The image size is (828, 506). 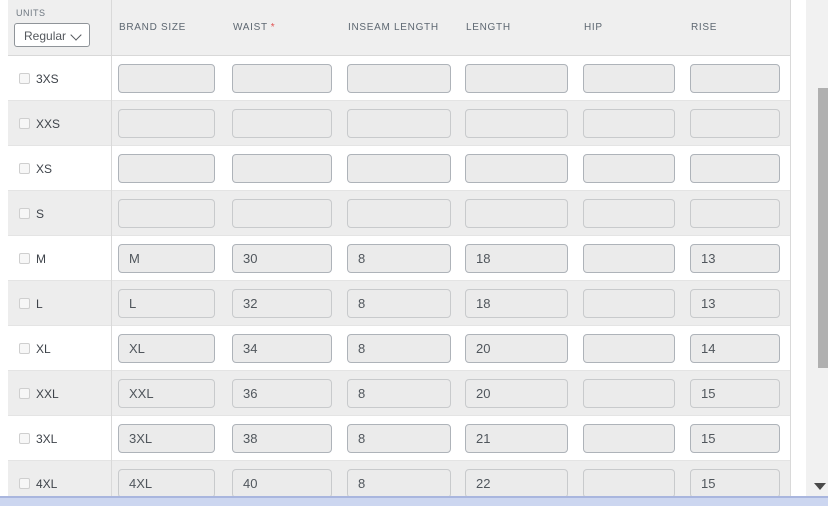 What do you see at coordinates (735, 393) in the screenshot?
I see `cell-input-rise-xxl` at bounding box center [735, 393].